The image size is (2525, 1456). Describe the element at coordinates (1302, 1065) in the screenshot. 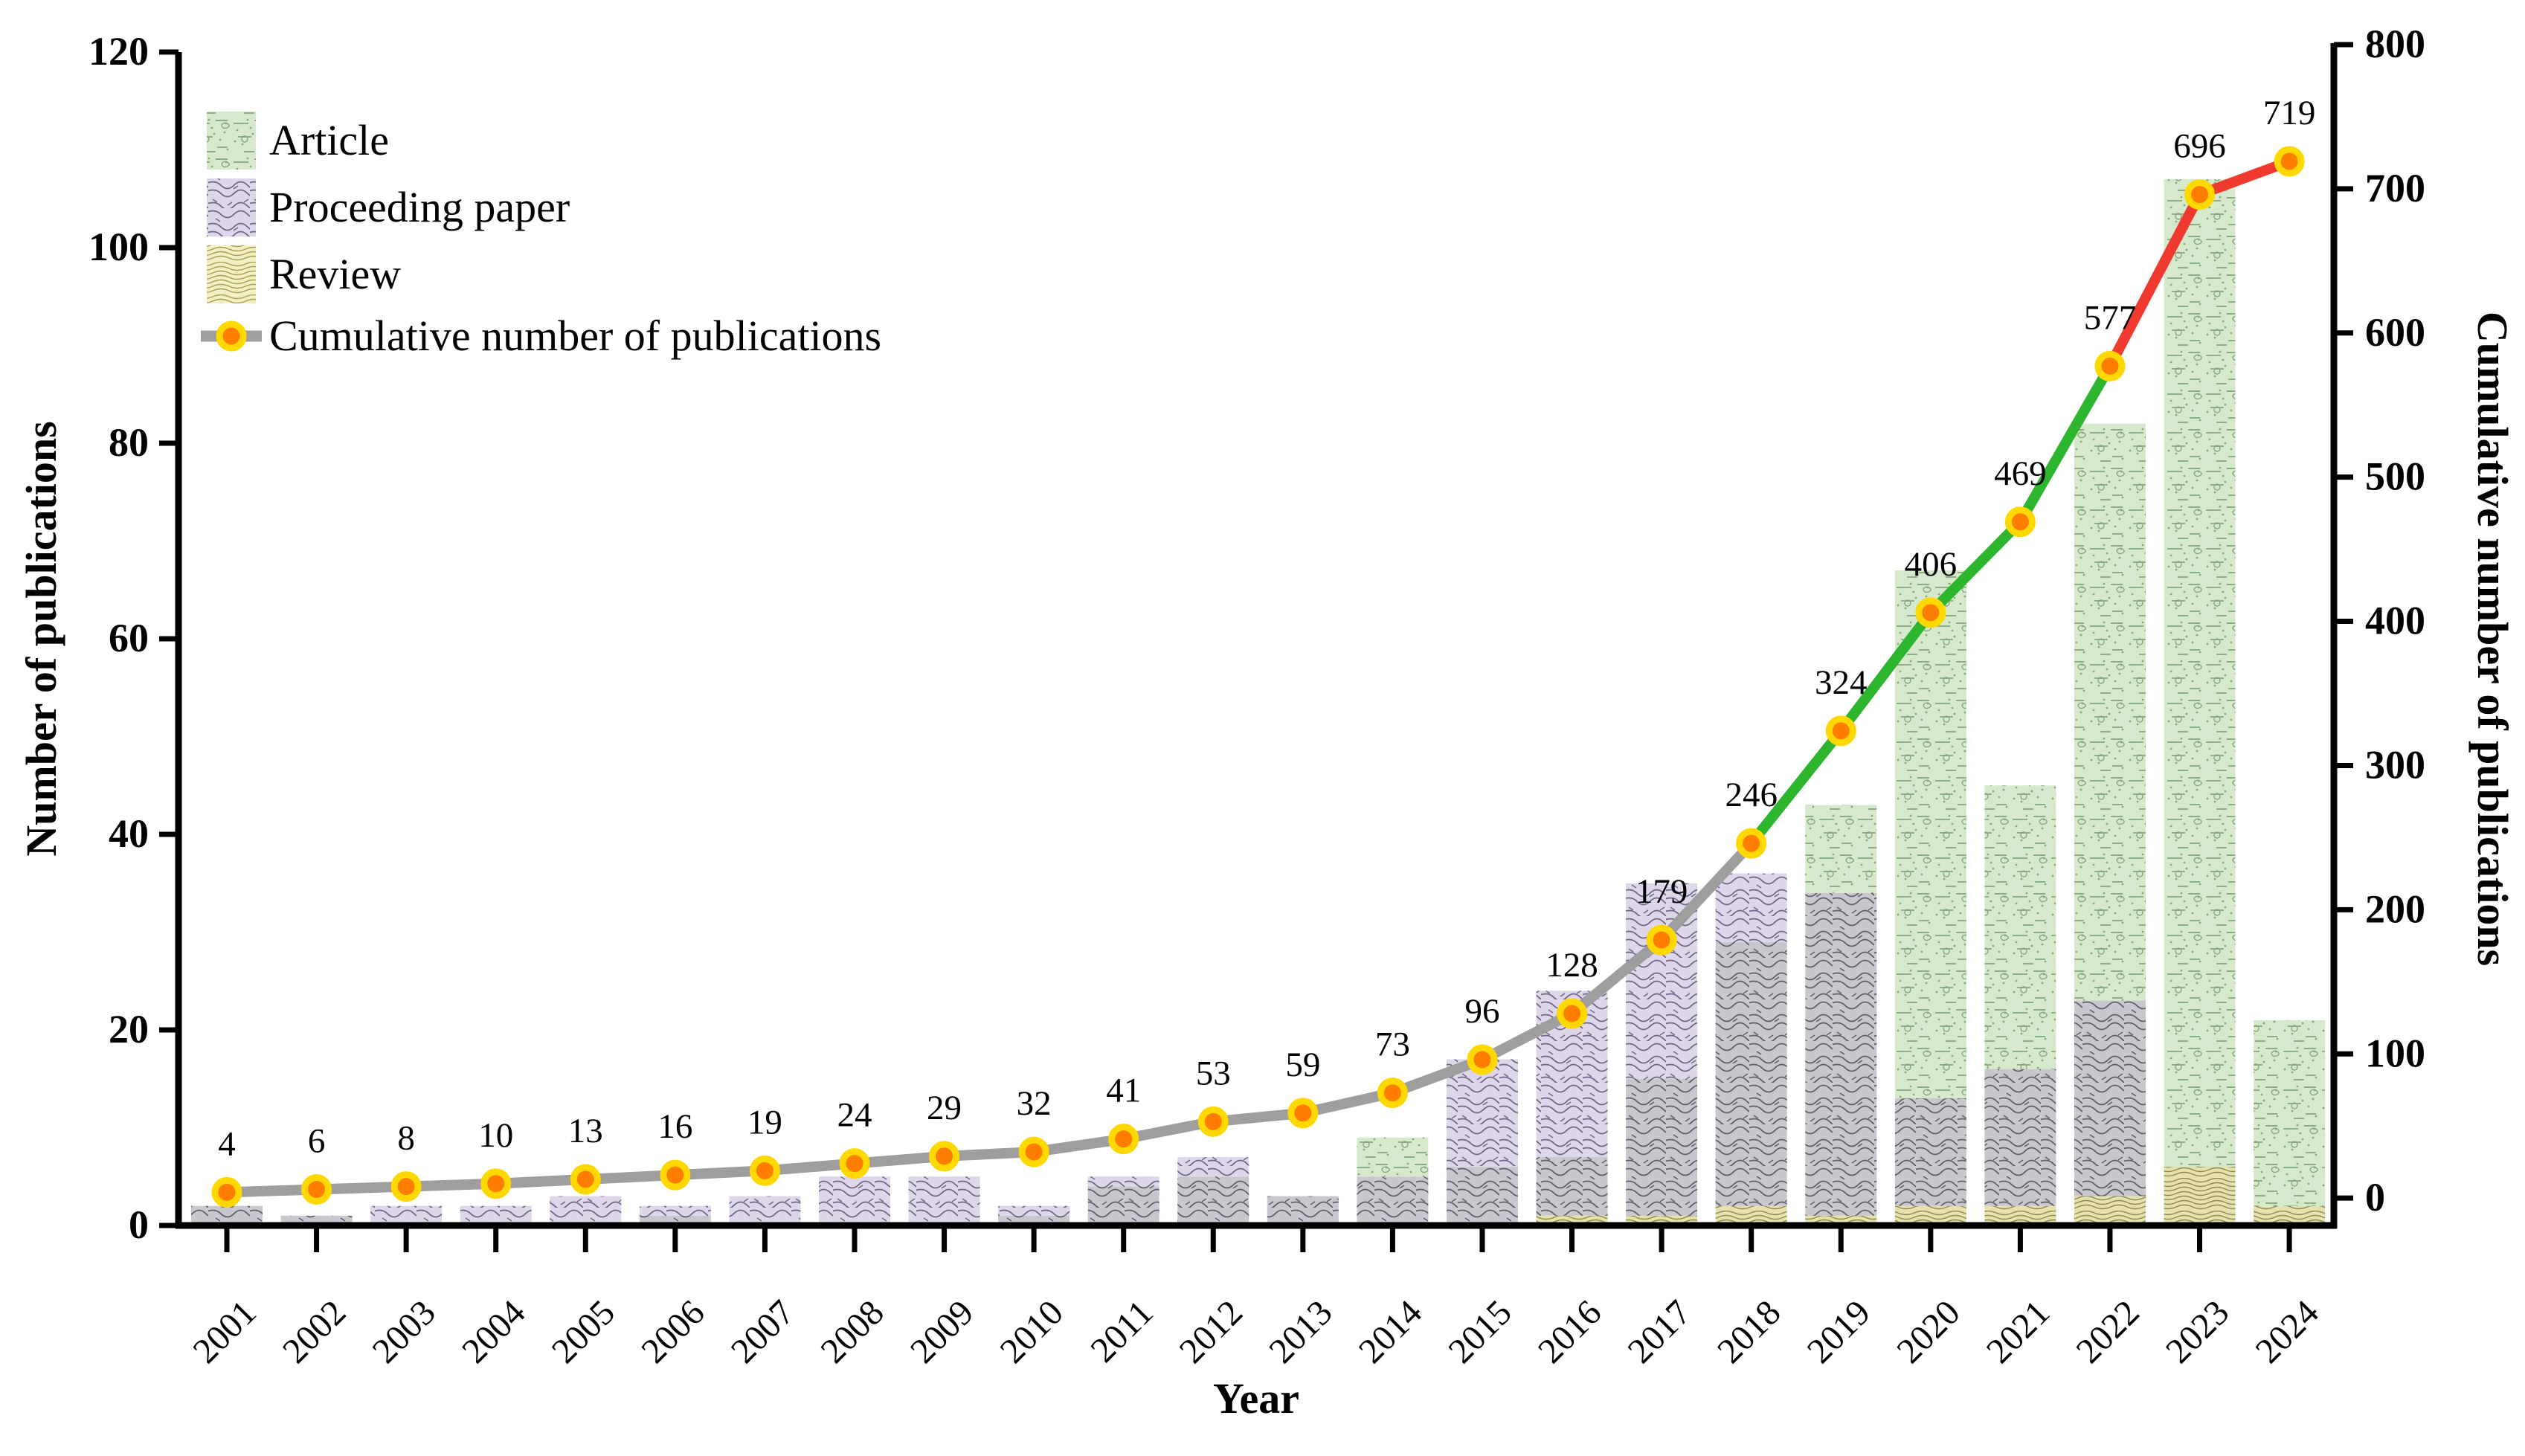

I see `cumulative-label-2013: 59` at that location.